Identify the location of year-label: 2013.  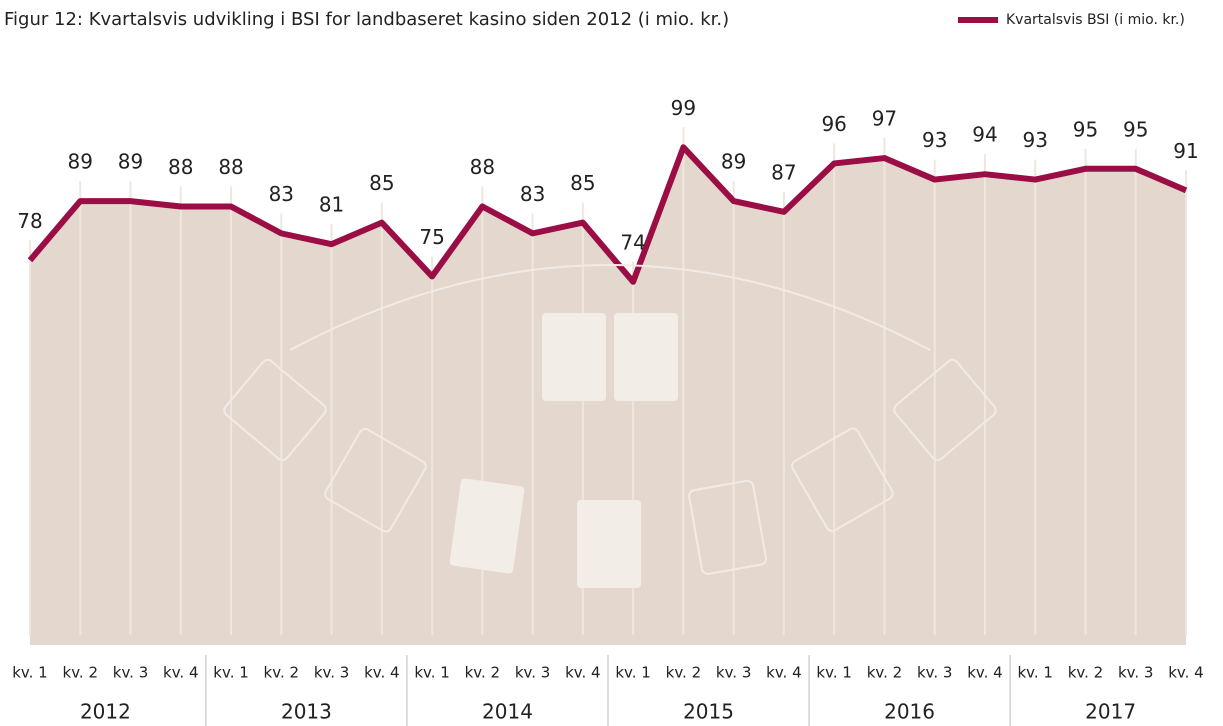
(306, 712).